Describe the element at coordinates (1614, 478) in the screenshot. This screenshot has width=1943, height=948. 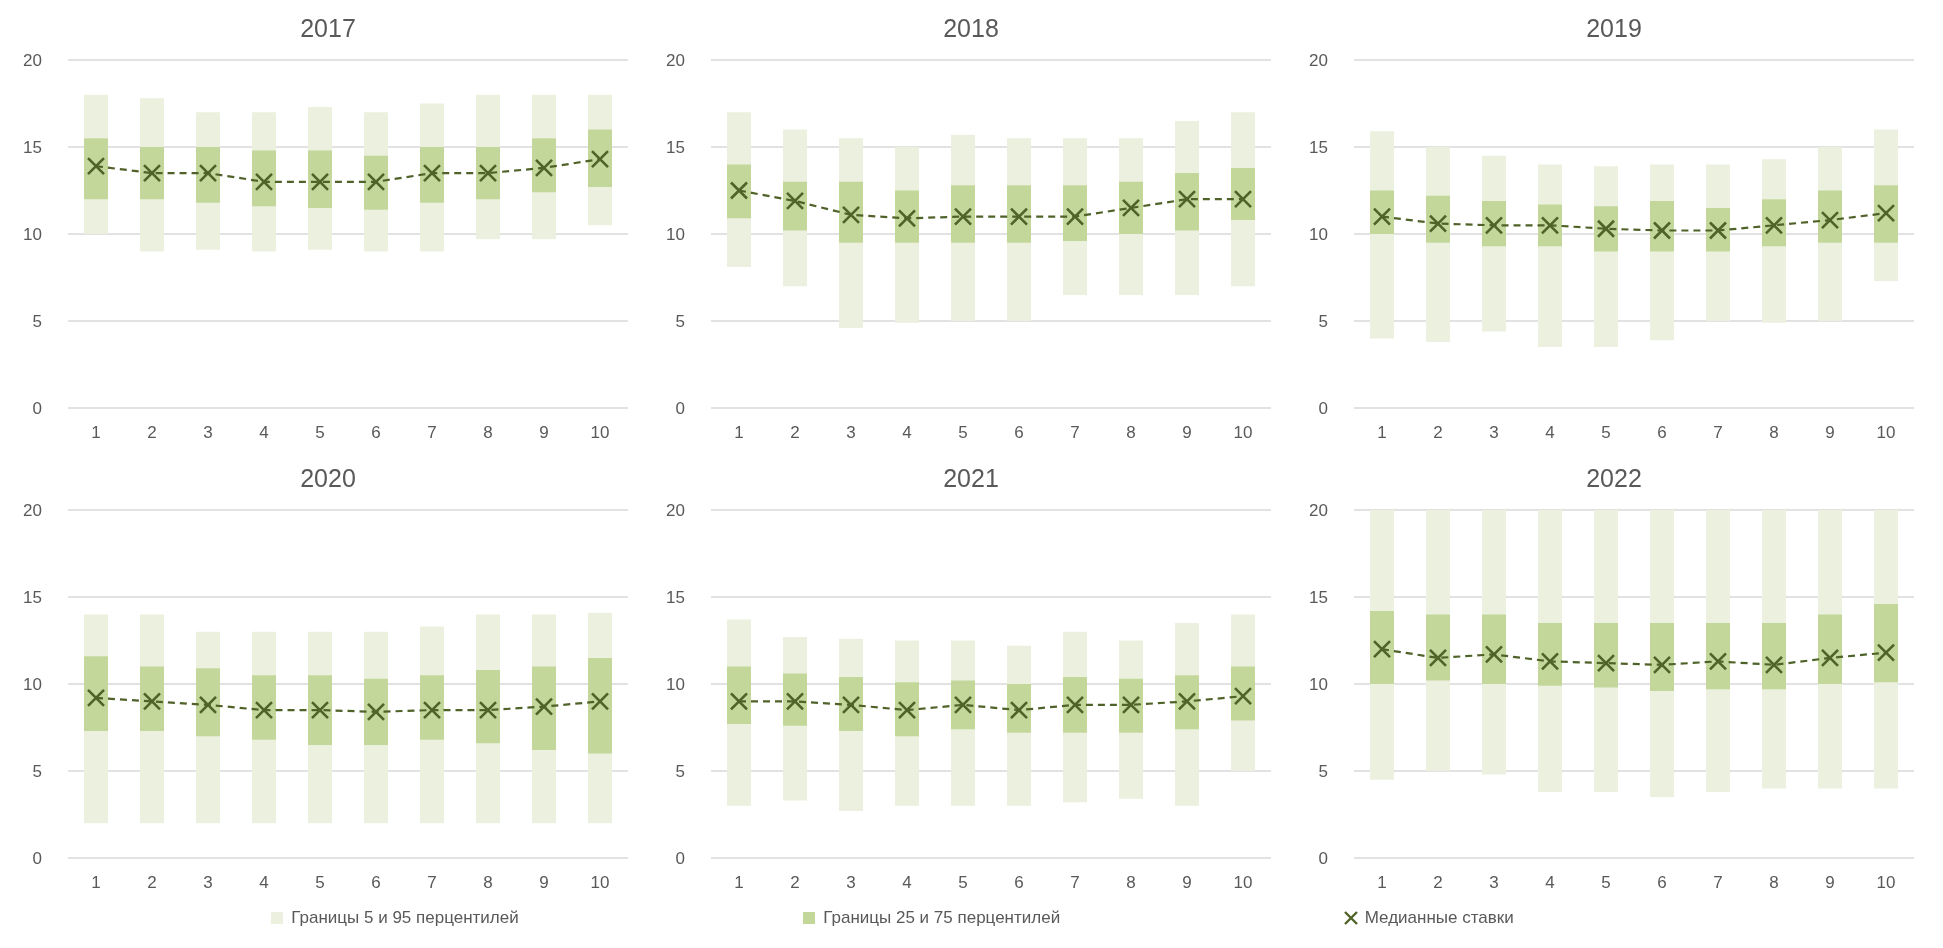
I see `chart-title: 2022` at that location.